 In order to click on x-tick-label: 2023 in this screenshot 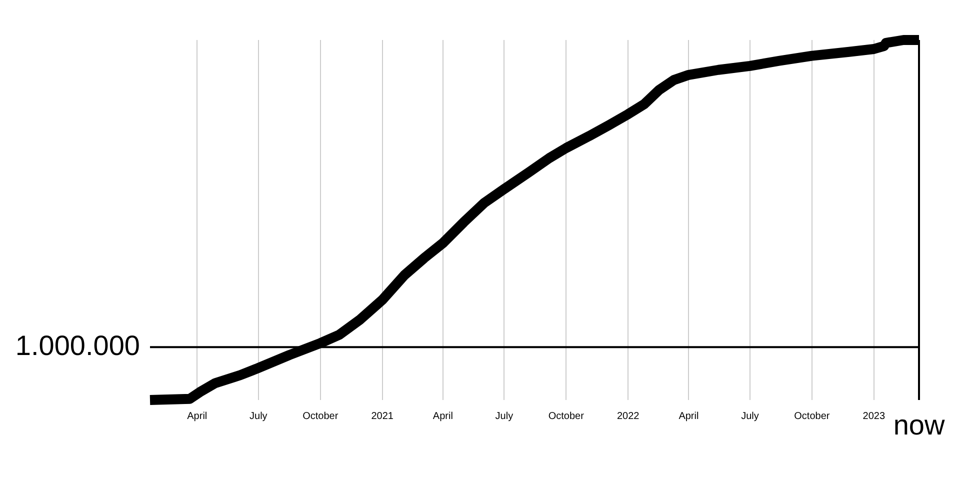, I will do `click(874, 416)`.